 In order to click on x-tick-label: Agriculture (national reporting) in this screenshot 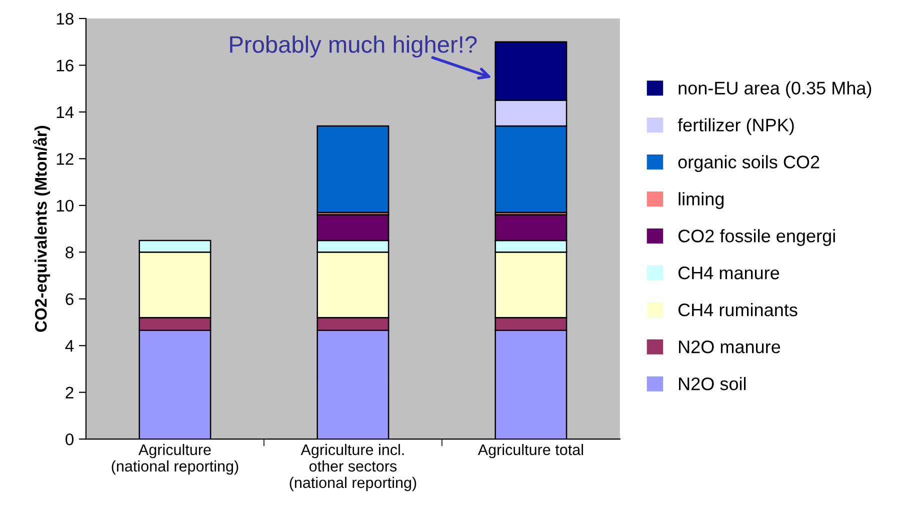, I will do `click(175, 459)`.